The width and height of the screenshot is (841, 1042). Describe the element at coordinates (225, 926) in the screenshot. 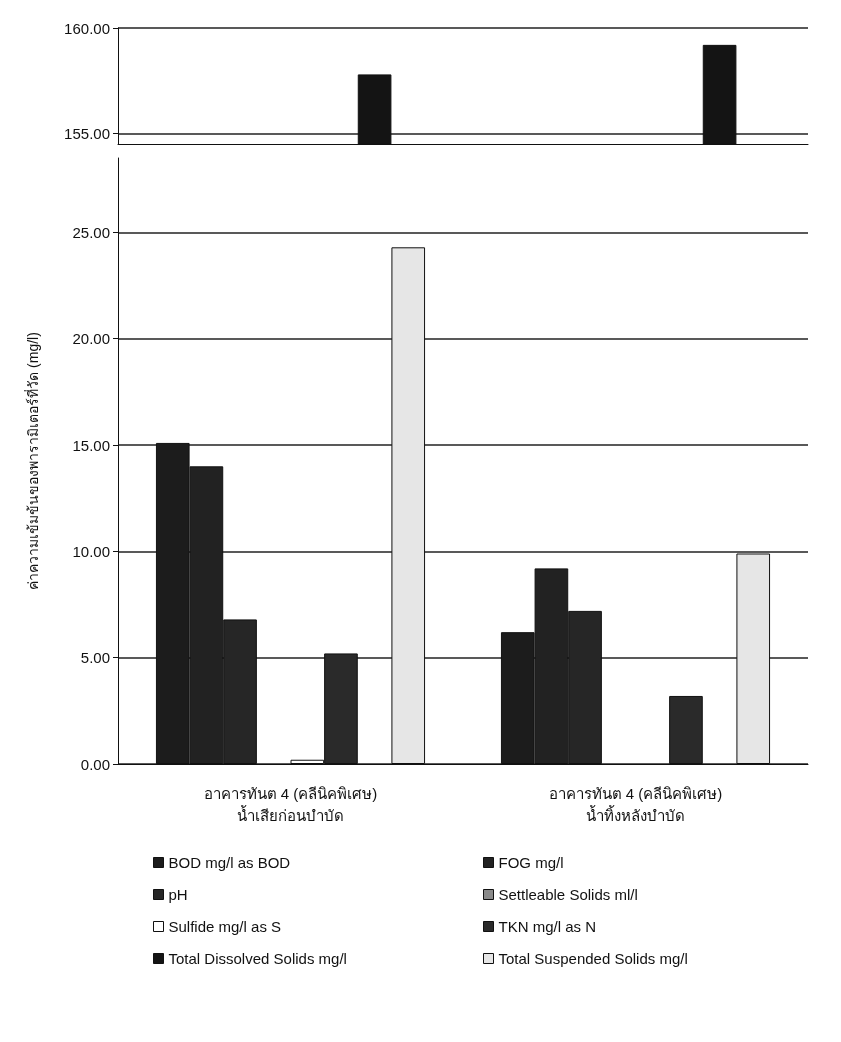

I see `legend-label: Sulfide mg/l as S` at that location.